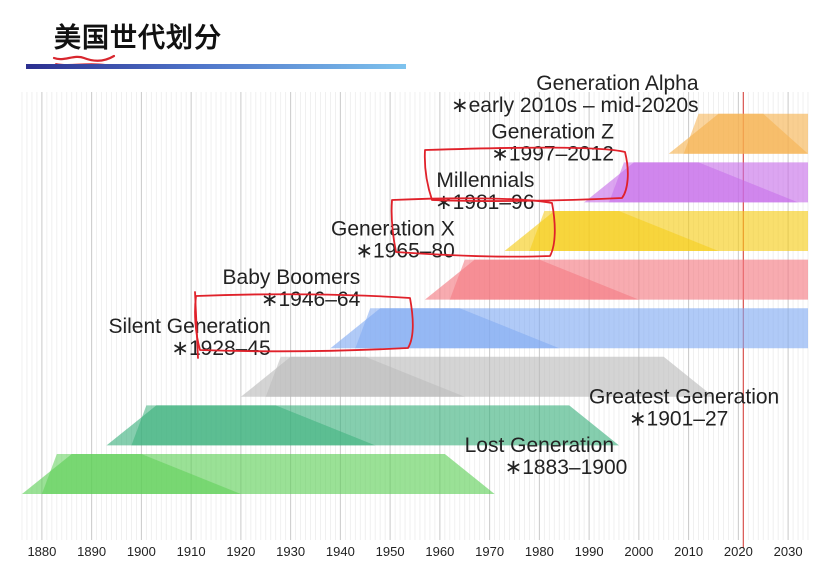  Describe the element at coordinates (552, 153) in the screenshot. I see `series-years-label: ∗1997–2012` at that location.